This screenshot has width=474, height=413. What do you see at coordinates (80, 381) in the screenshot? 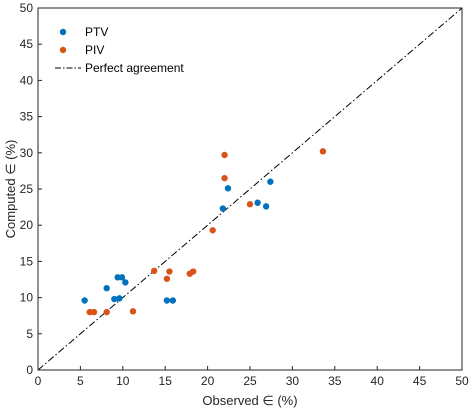
I see `x-tick-label: 5` at bounding box center [80, 381].